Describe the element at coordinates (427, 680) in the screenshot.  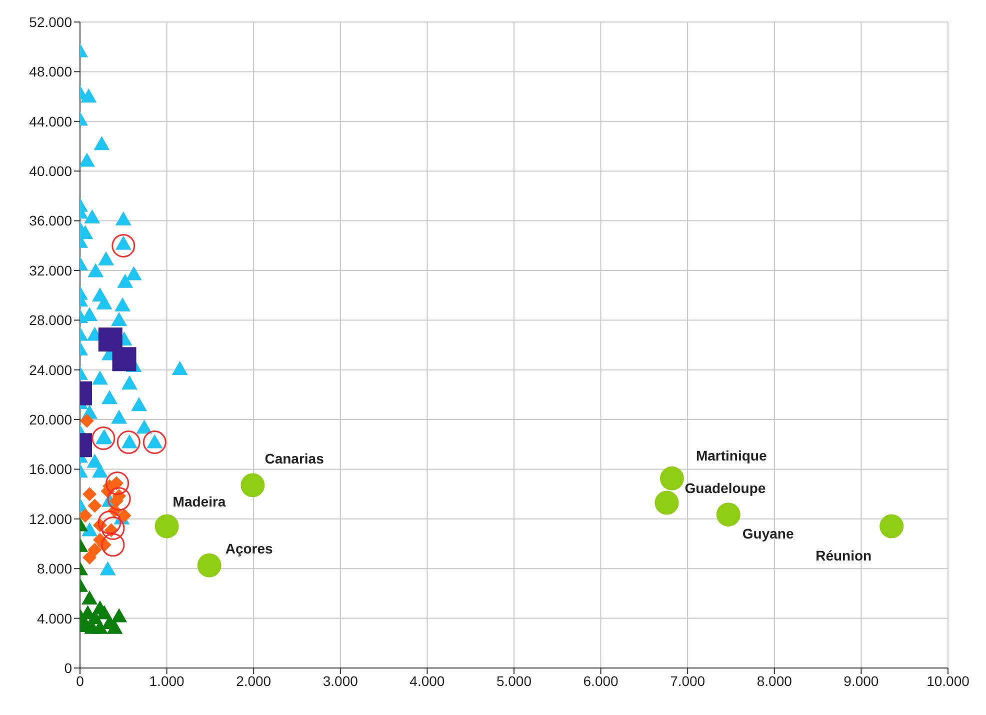
I see `x-tick-label: 4.000` at that location.